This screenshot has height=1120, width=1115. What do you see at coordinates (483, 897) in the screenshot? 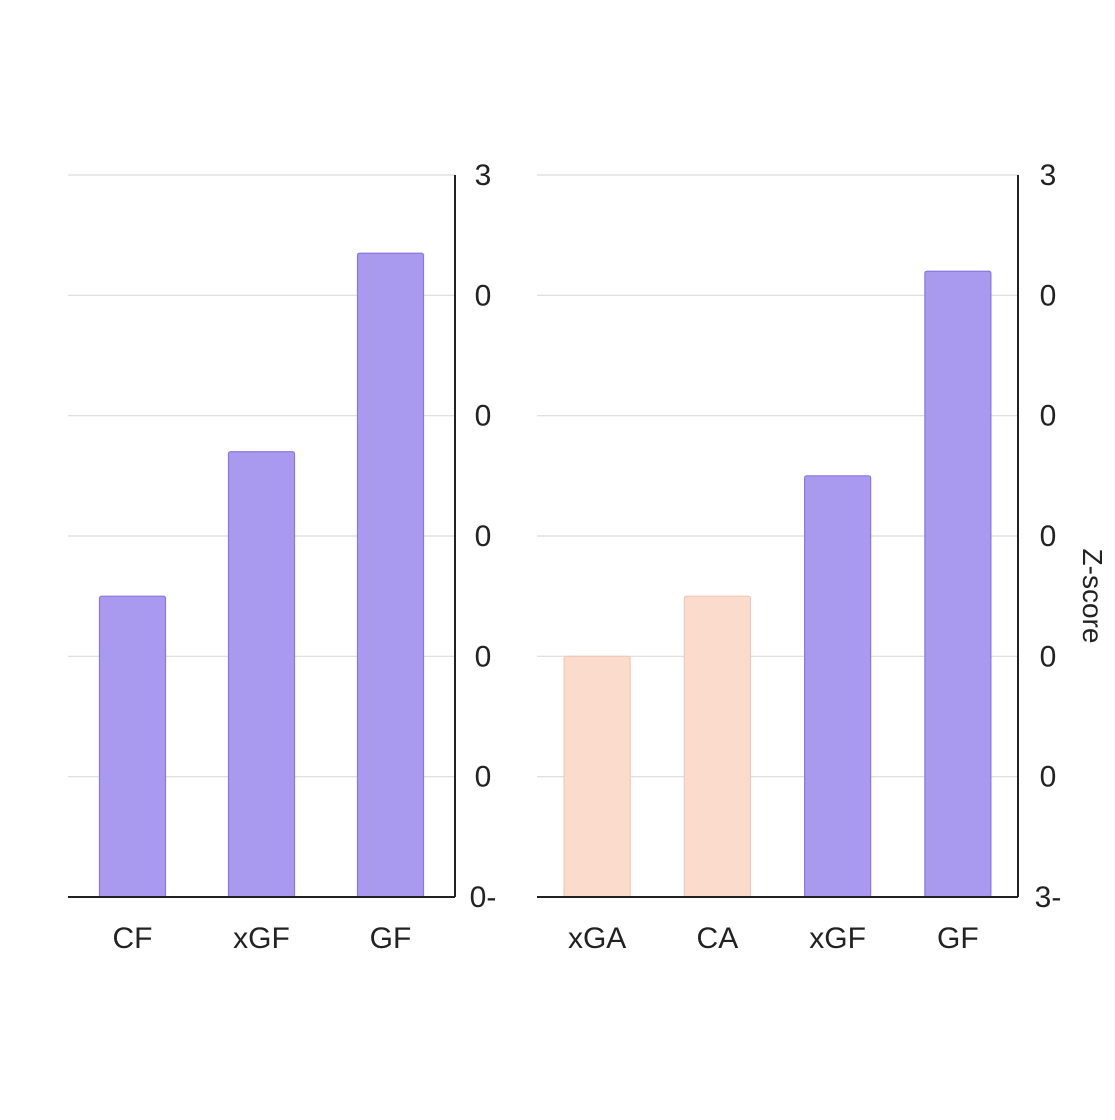
I see `y-tick-label: 0-` at bounding box center [483, 897].